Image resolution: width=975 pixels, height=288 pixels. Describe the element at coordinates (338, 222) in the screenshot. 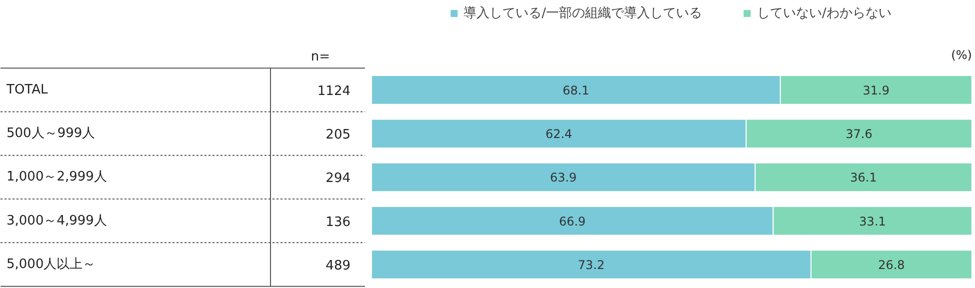

I see `text: 136` at that location.